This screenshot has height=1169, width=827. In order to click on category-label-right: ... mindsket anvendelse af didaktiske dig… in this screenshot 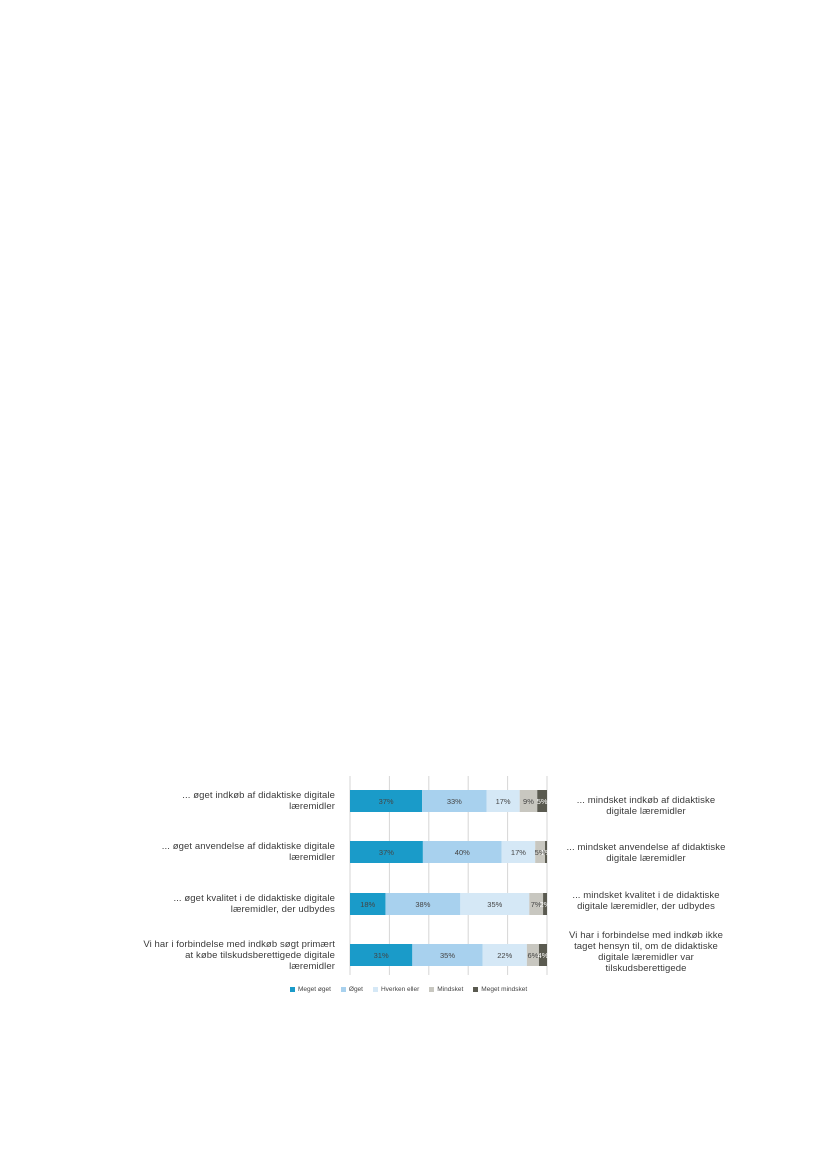, I will do `click(646, 853)`.